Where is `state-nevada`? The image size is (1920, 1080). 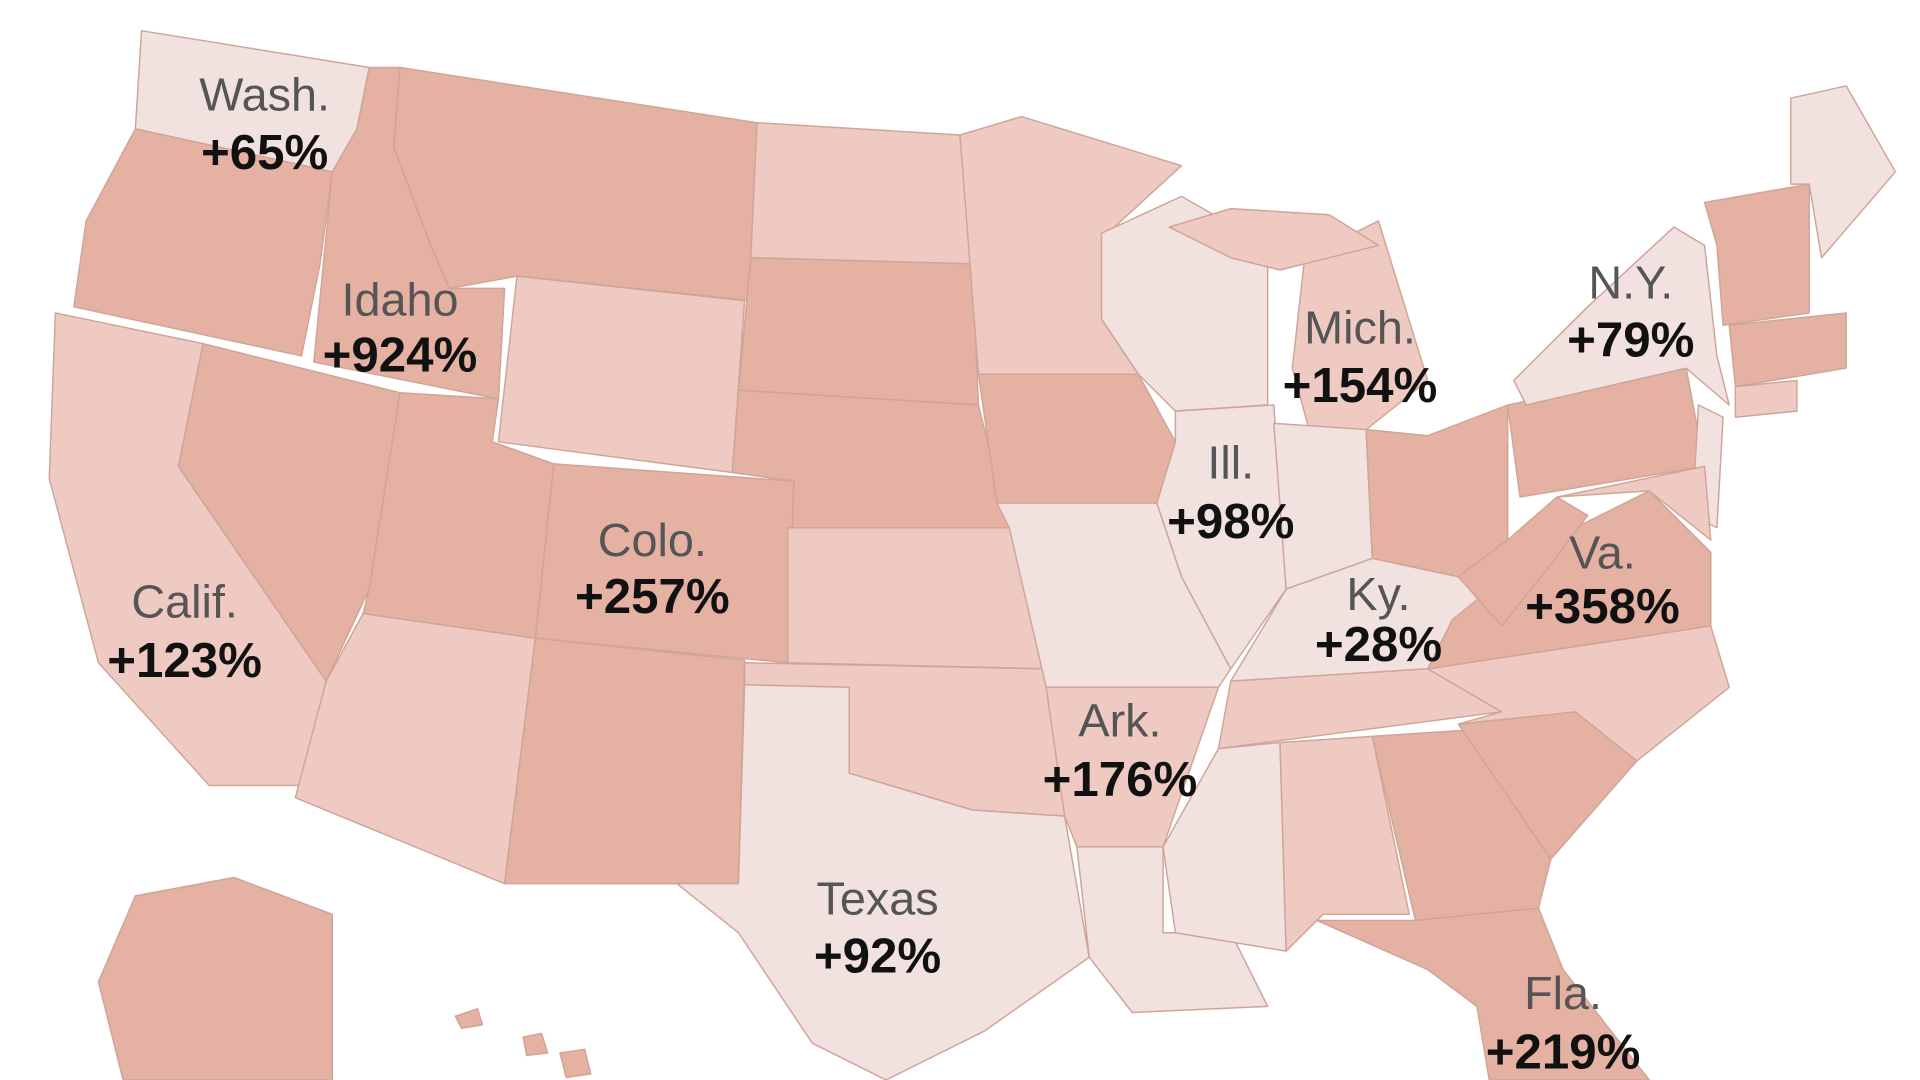
state-nevada is located at coordinates (289, 512).